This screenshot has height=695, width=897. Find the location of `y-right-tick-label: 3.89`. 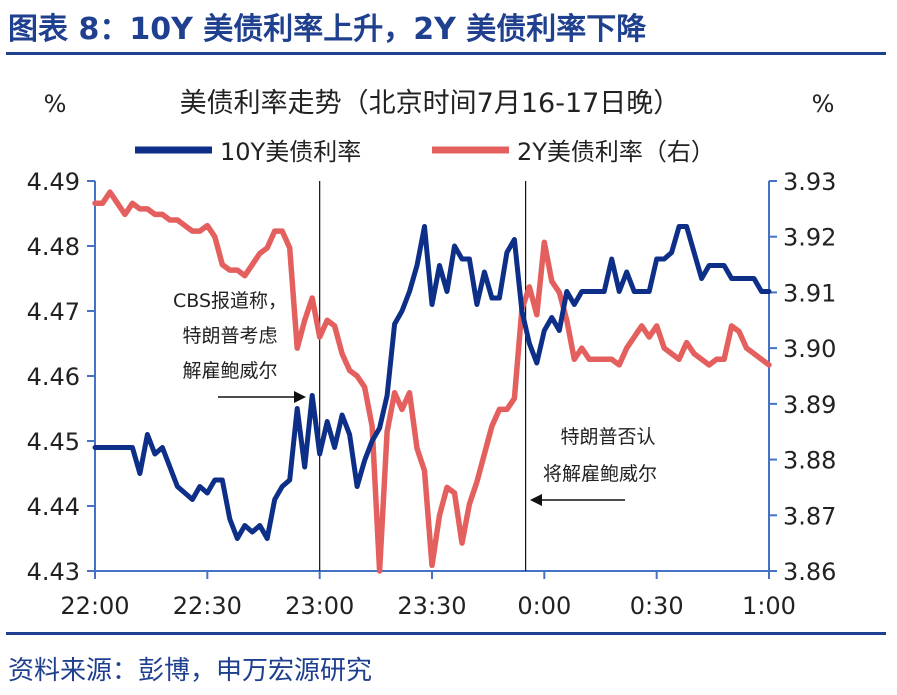

y-right-tick-label: 3.89 is located at coordinates (809, 405).